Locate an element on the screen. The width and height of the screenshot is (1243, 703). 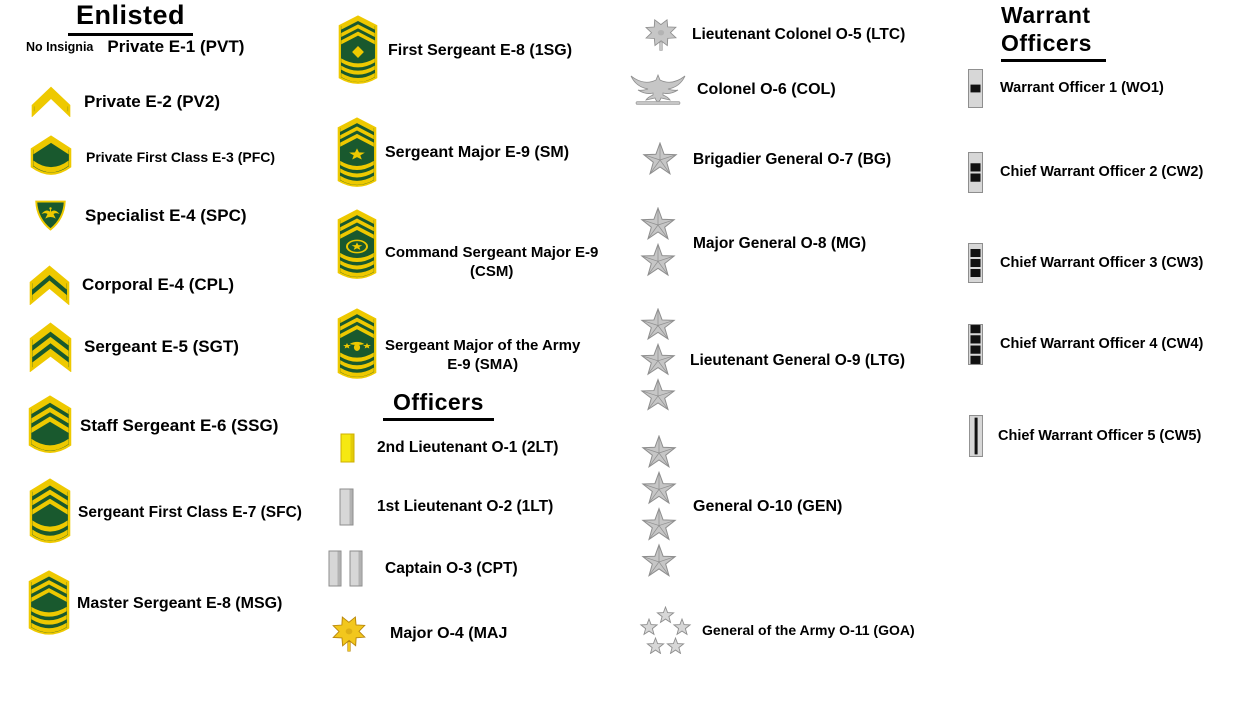
rank-row-sfc: Sergeant First Class E-7 (SFC) is located at coordinates (165, 512).